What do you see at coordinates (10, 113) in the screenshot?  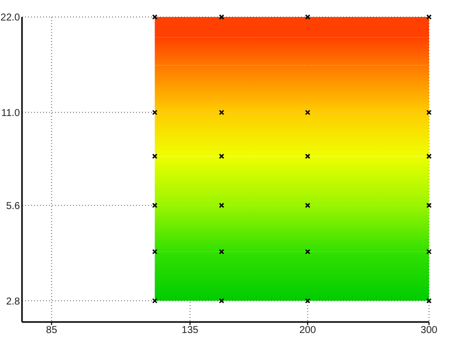 I see `y-tick-label: 11.0` at bounding box center [10, 113].